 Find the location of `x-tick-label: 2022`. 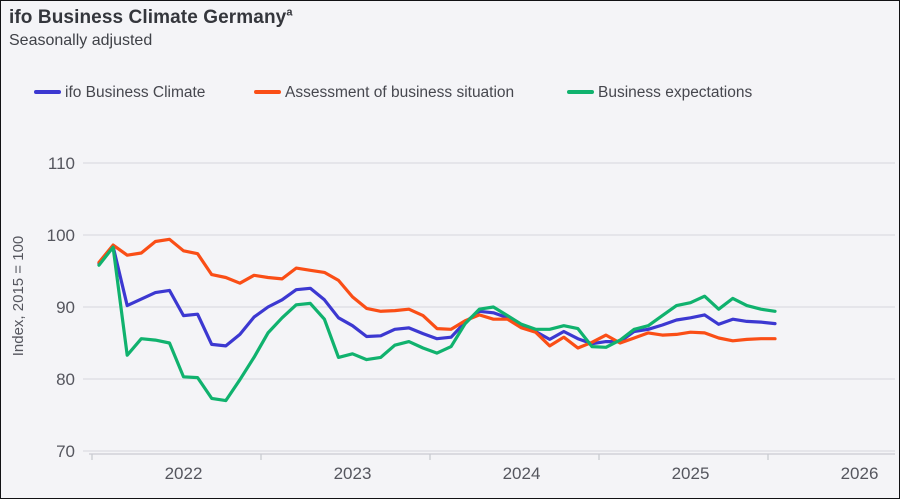

x-tick-label: 2022 is located at coordinates (184, 473).